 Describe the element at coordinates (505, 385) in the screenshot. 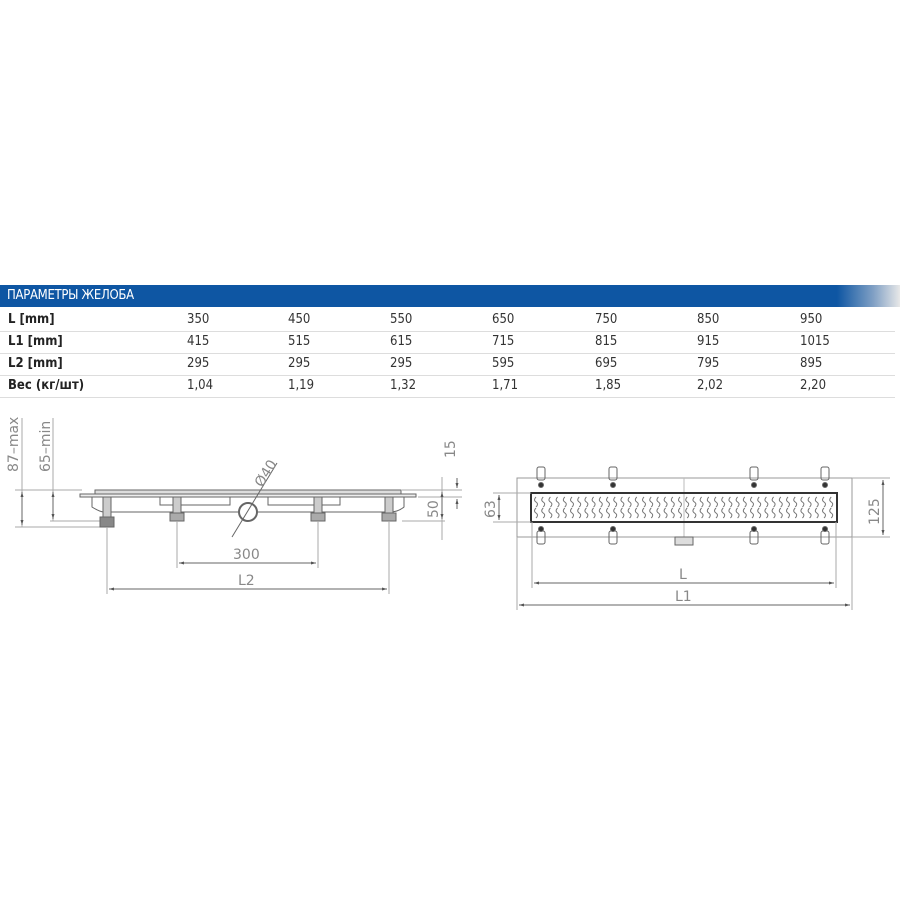

I see `table-cell: 1,71` at that location.